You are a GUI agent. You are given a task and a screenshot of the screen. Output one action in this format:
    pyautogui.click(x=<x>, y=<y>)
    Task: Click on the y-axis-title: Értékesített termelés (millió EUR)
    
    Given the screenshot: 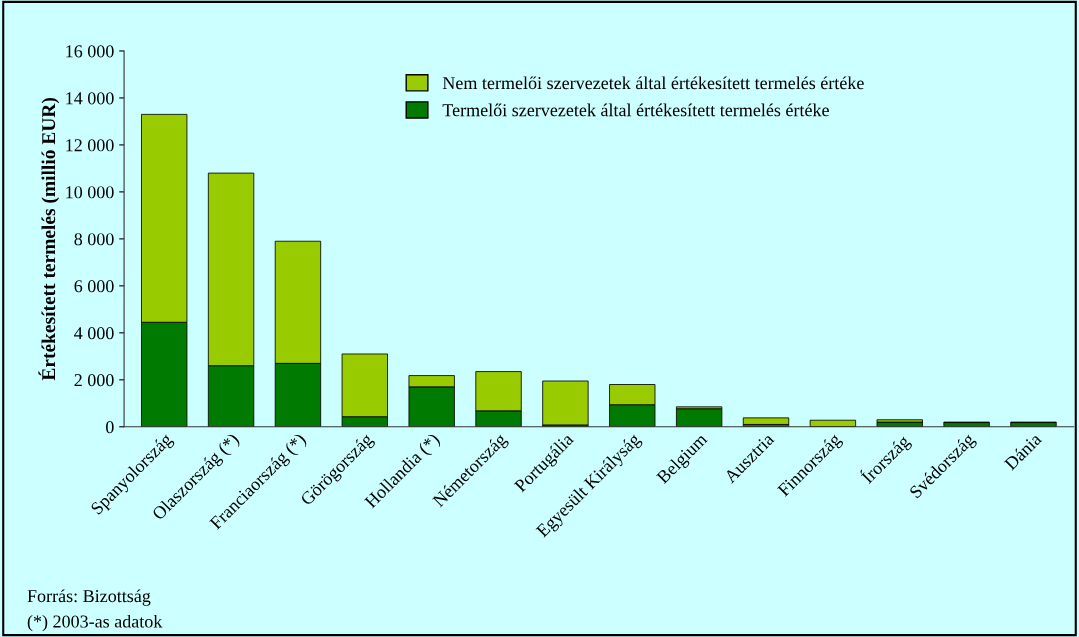 What is the action you would take?
    pyautogui.click(x=49, y=239)
    